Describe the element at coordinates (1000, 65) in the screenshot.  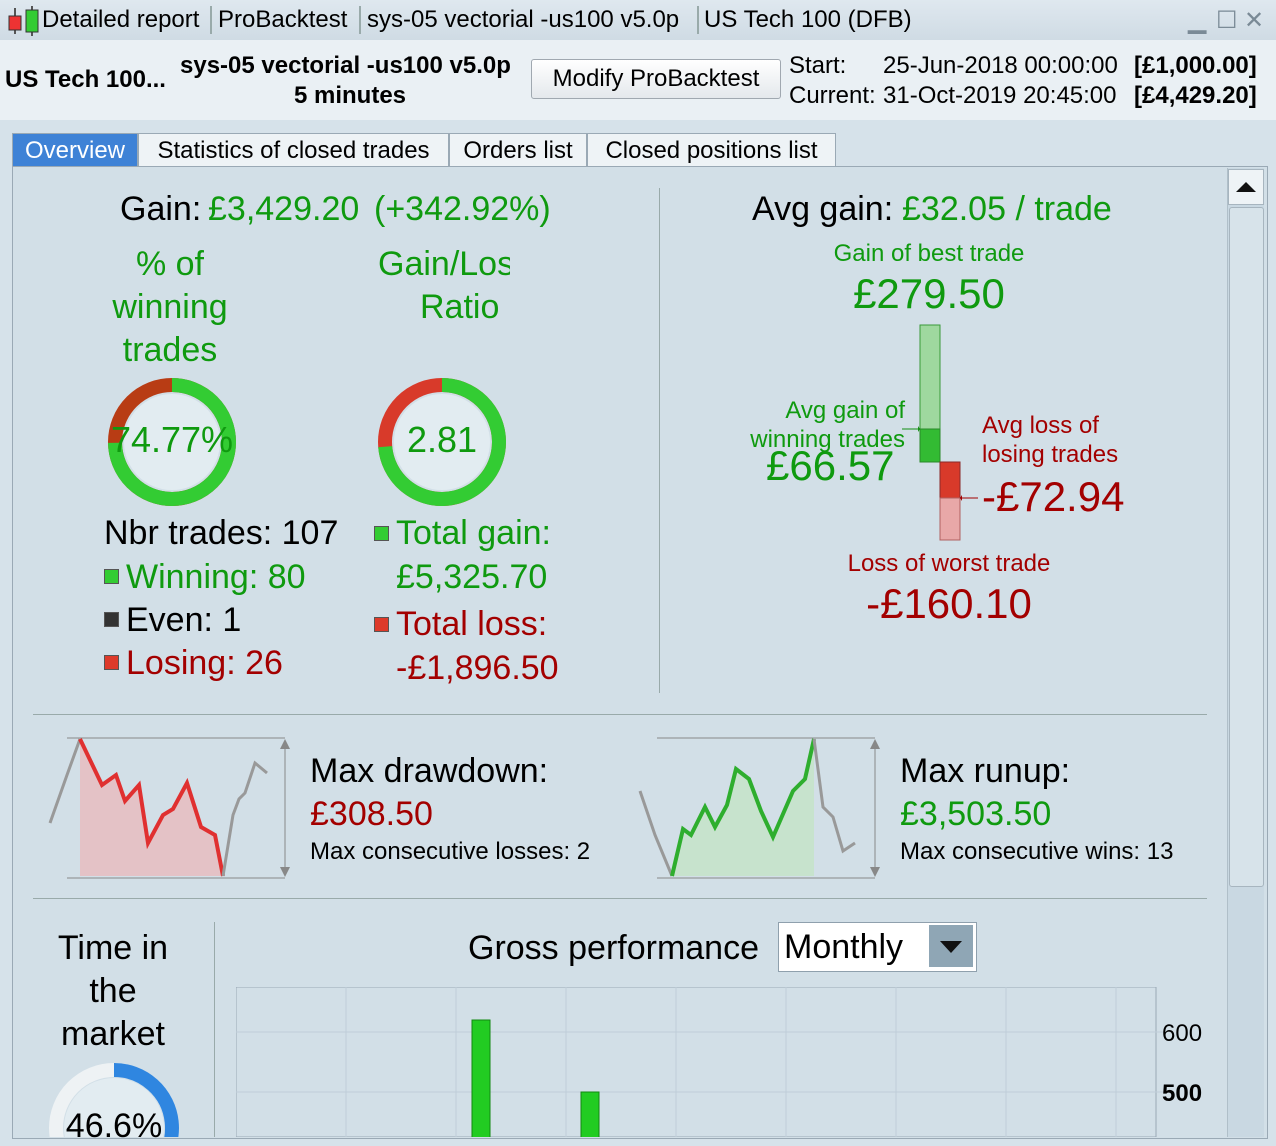
I see `start-date: 25-Jun-2018 00:00:00` at that location.